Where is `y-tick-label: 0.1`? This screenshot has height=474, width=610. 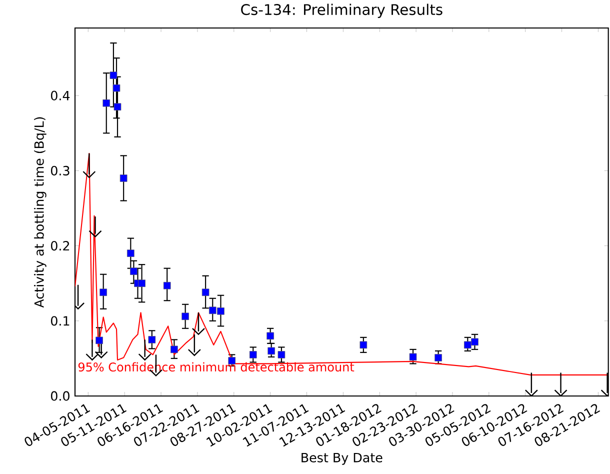
y-tick-label: 0.1 is located at coordinates (60, 321).